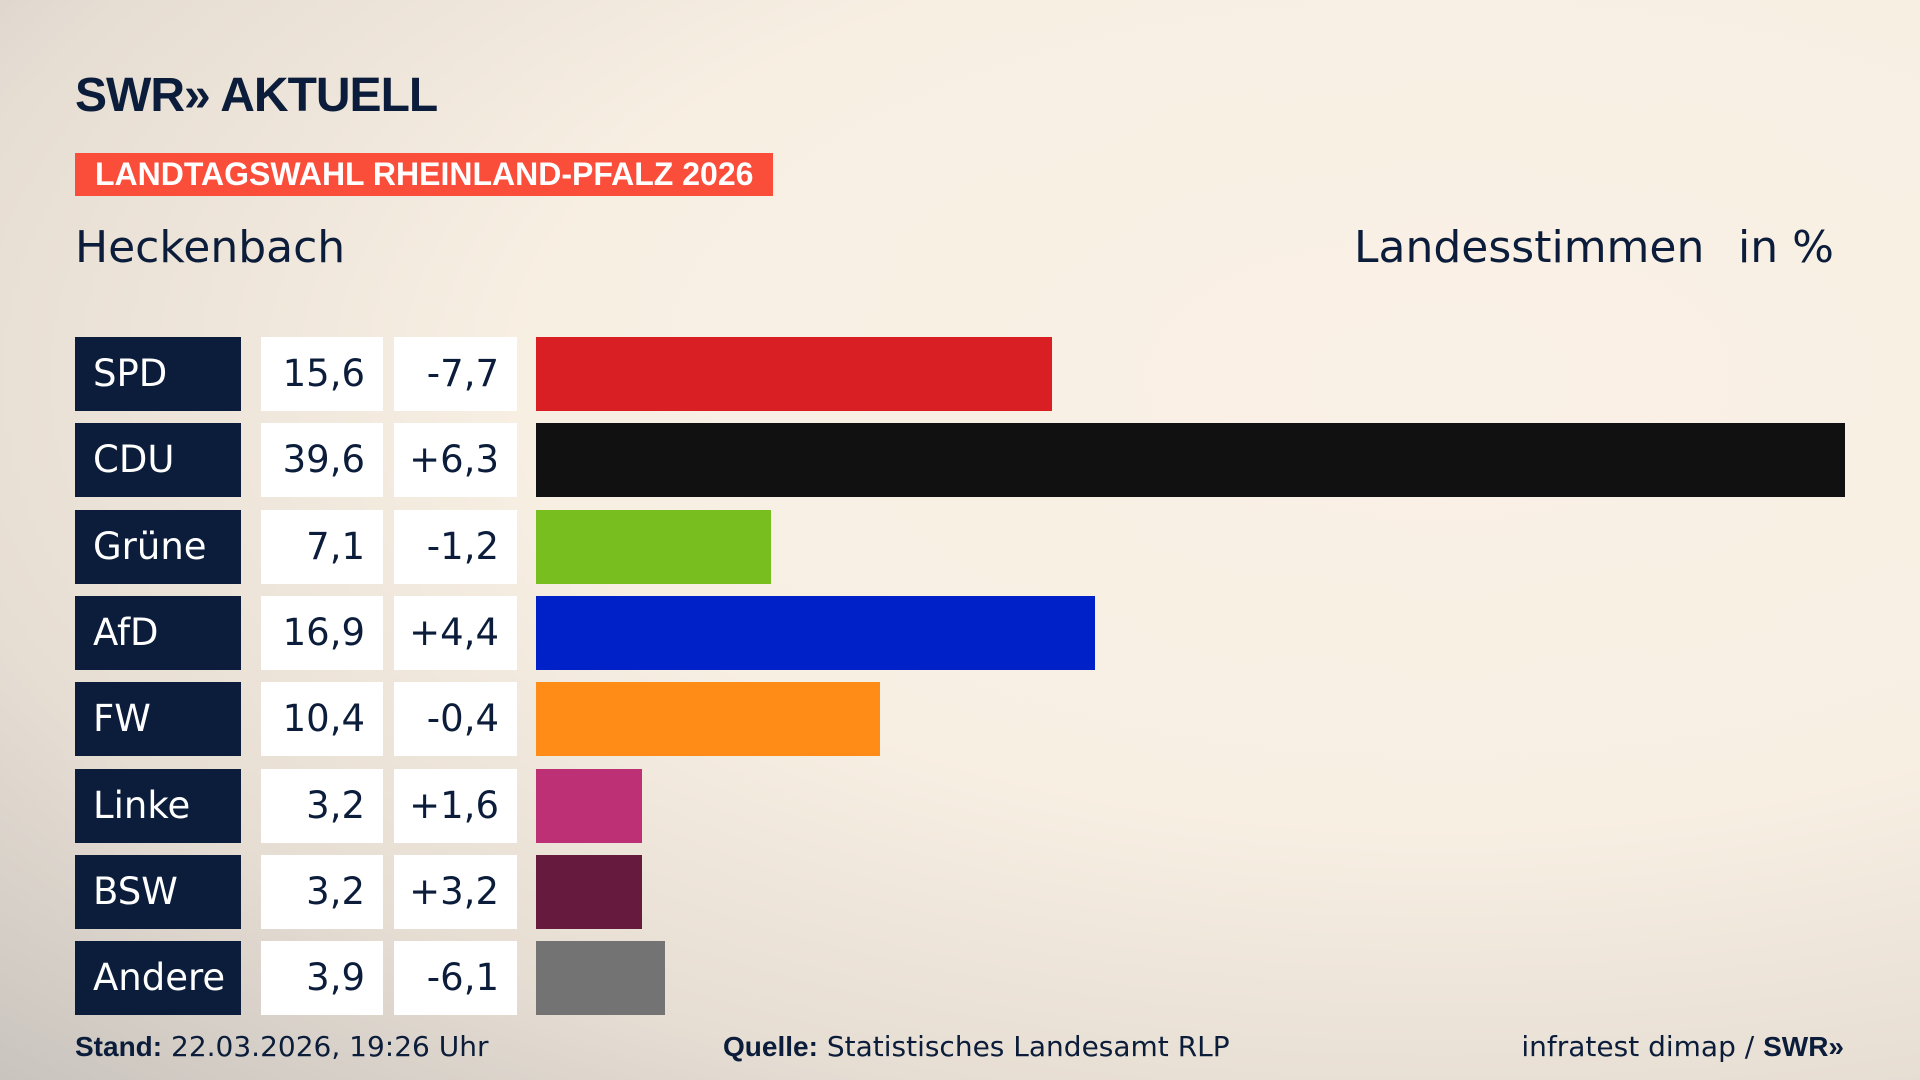  I want to click on result-row: Andere 3,9 -6,1, so click(975, 978).